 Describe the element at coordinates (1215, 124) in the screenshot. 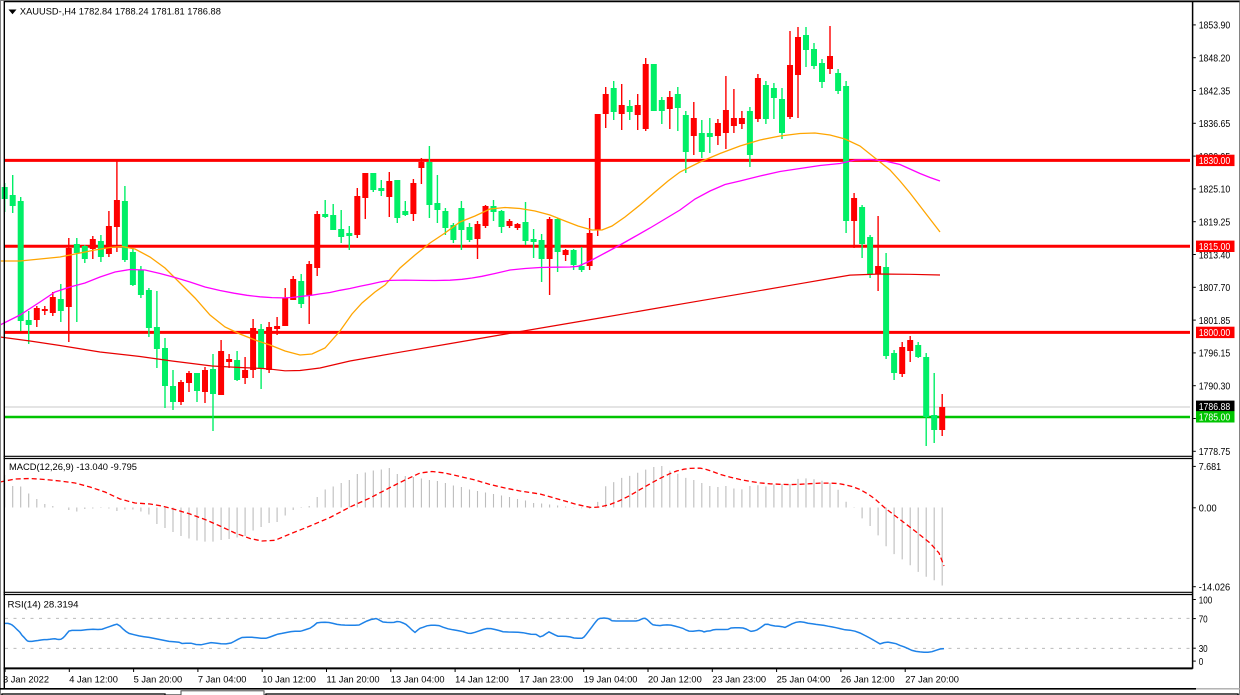

I see `svg-text: 1836.65` at that location.